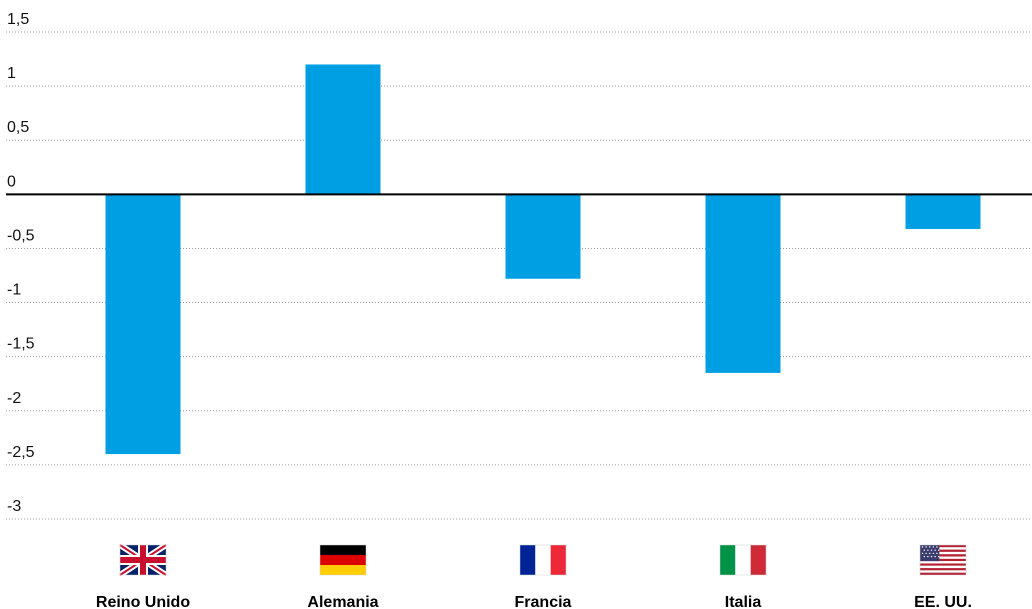 The height and width of the screenshot is (609, 1032). I want to click on y-tick-label: 0, so click(11, 181).